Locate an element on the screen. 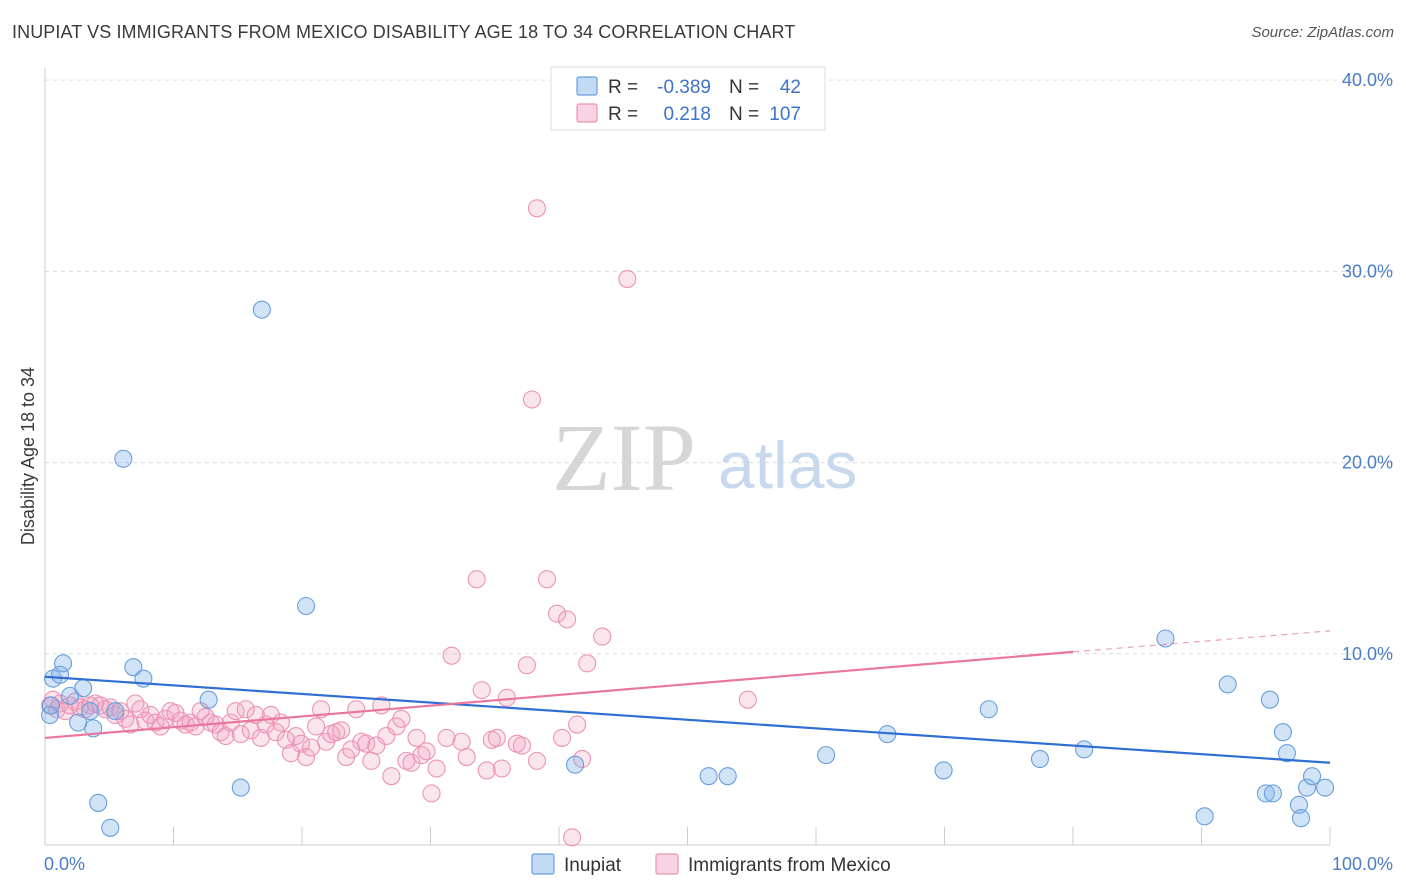  y-tick-labels: 10.0% 20.0% 30.0% 40.0% is located at coordinates (1367, 367).